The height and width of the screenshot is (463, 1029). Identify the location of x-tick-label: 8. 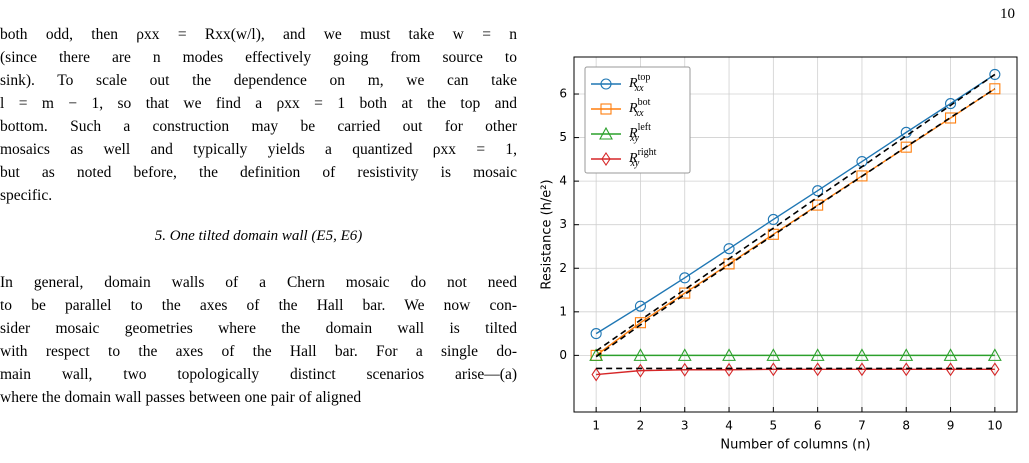
(906, 426).